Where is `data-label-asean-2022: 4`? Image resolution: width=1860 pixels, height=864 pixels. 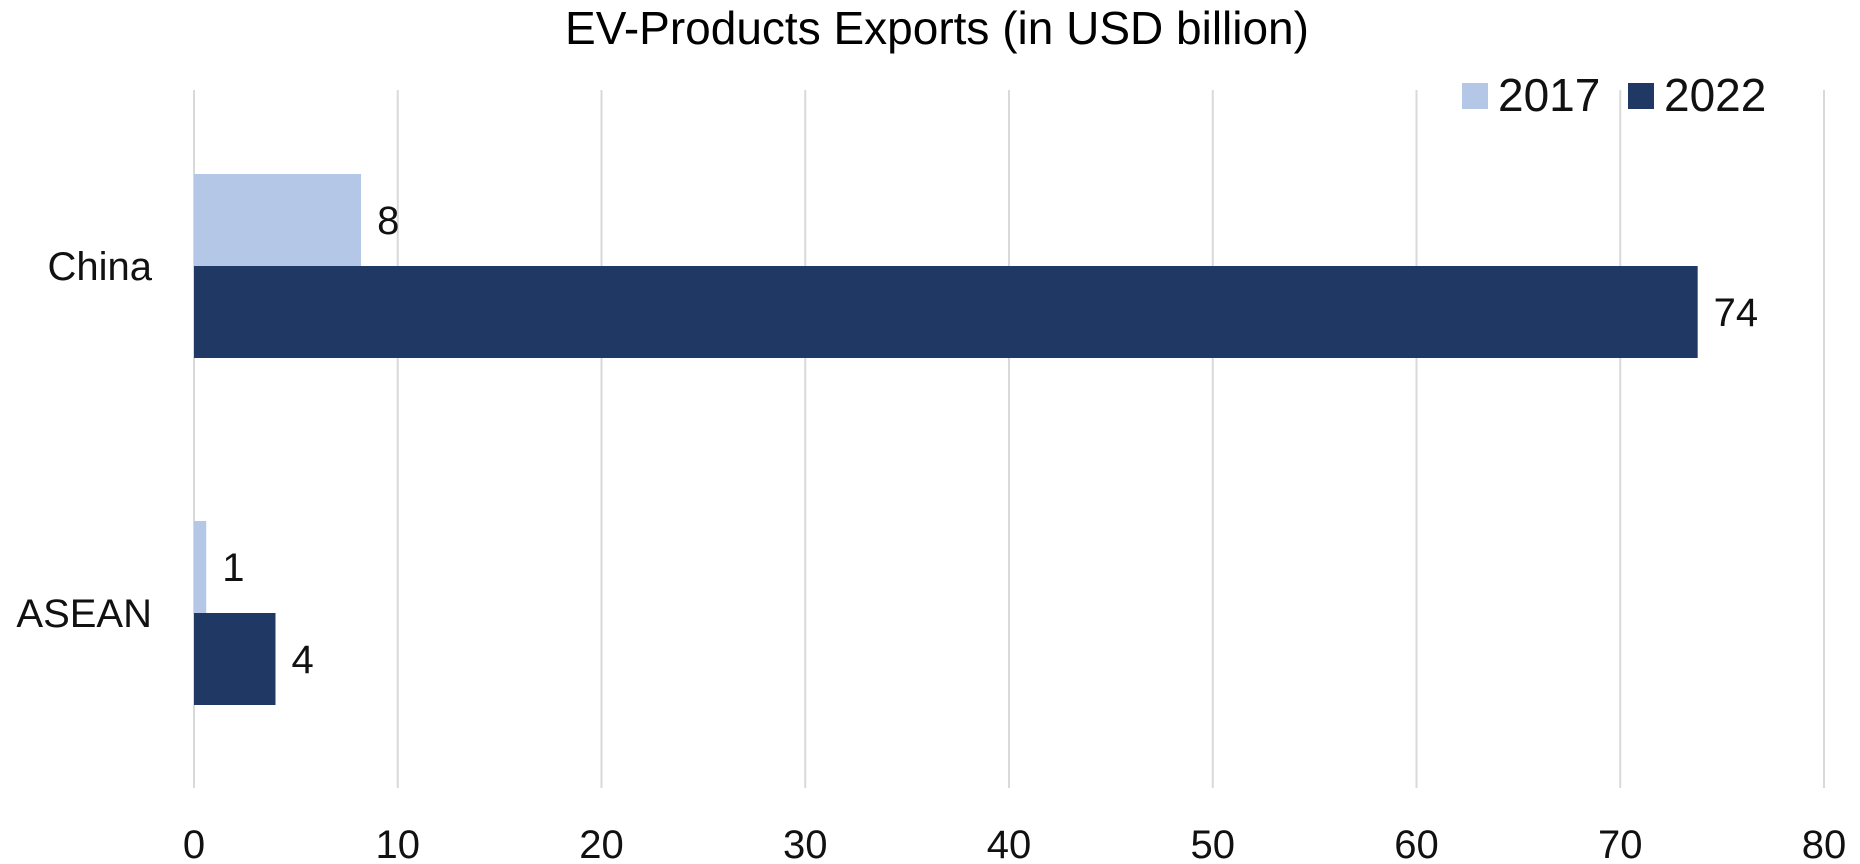 data-label-asean-2022: 4 is located at coordinates (303, 660).